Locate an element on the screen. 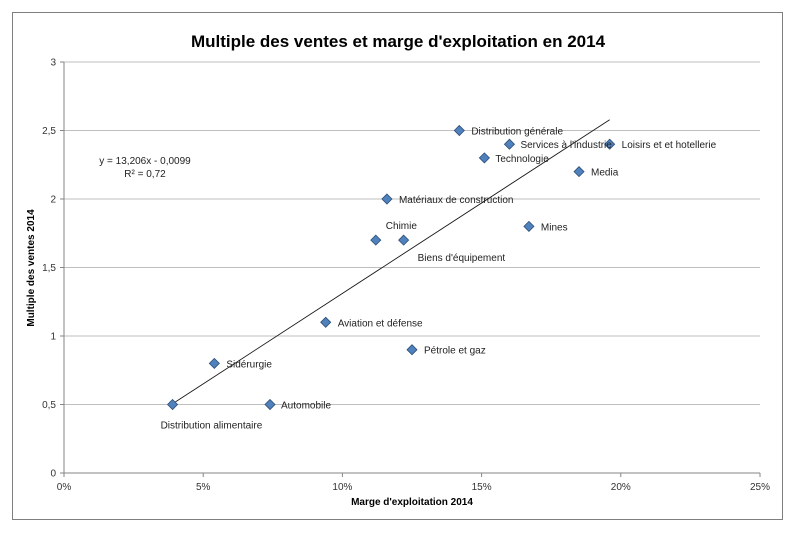  y-axis-ticks: 0 0,5 1 1,5 2 2,5 3 is located at coordinates (53, 269).